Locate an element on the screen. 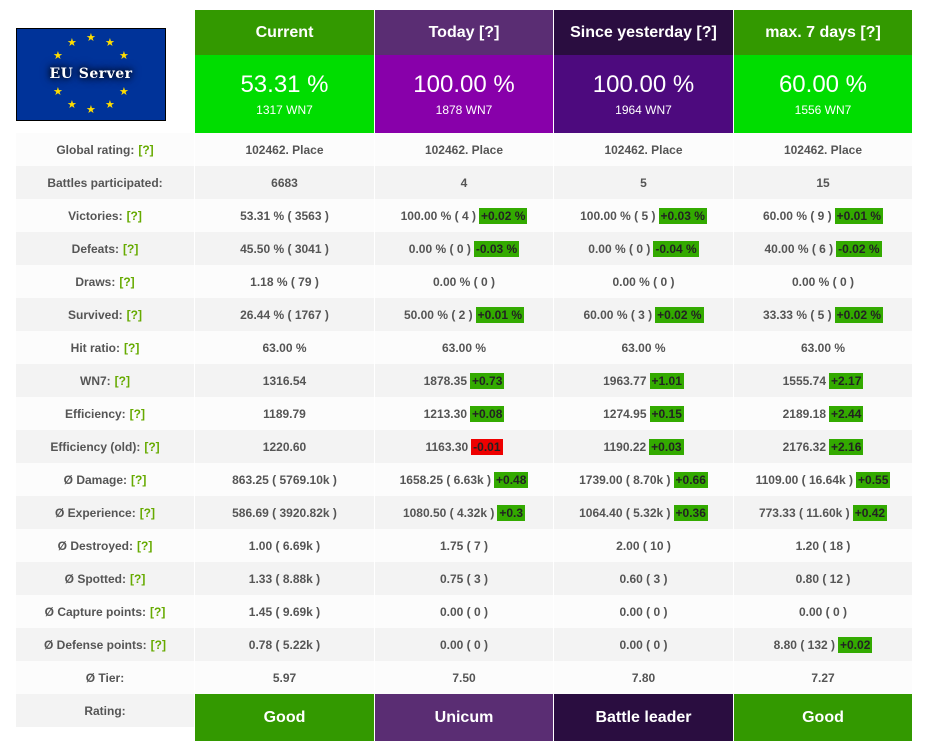 The width and height of the screenshot is (939, 744). row-label: Battles participated: is located at coordinates (105, 182).